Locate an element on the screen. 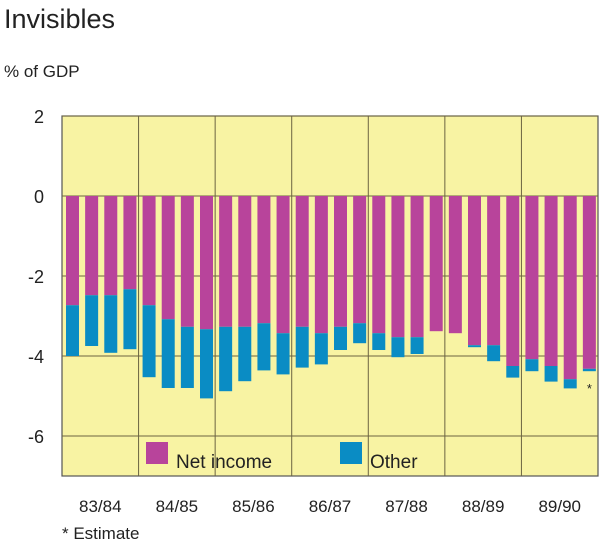  x-tick-label: 84/85 is located at coordinates (177, 506).